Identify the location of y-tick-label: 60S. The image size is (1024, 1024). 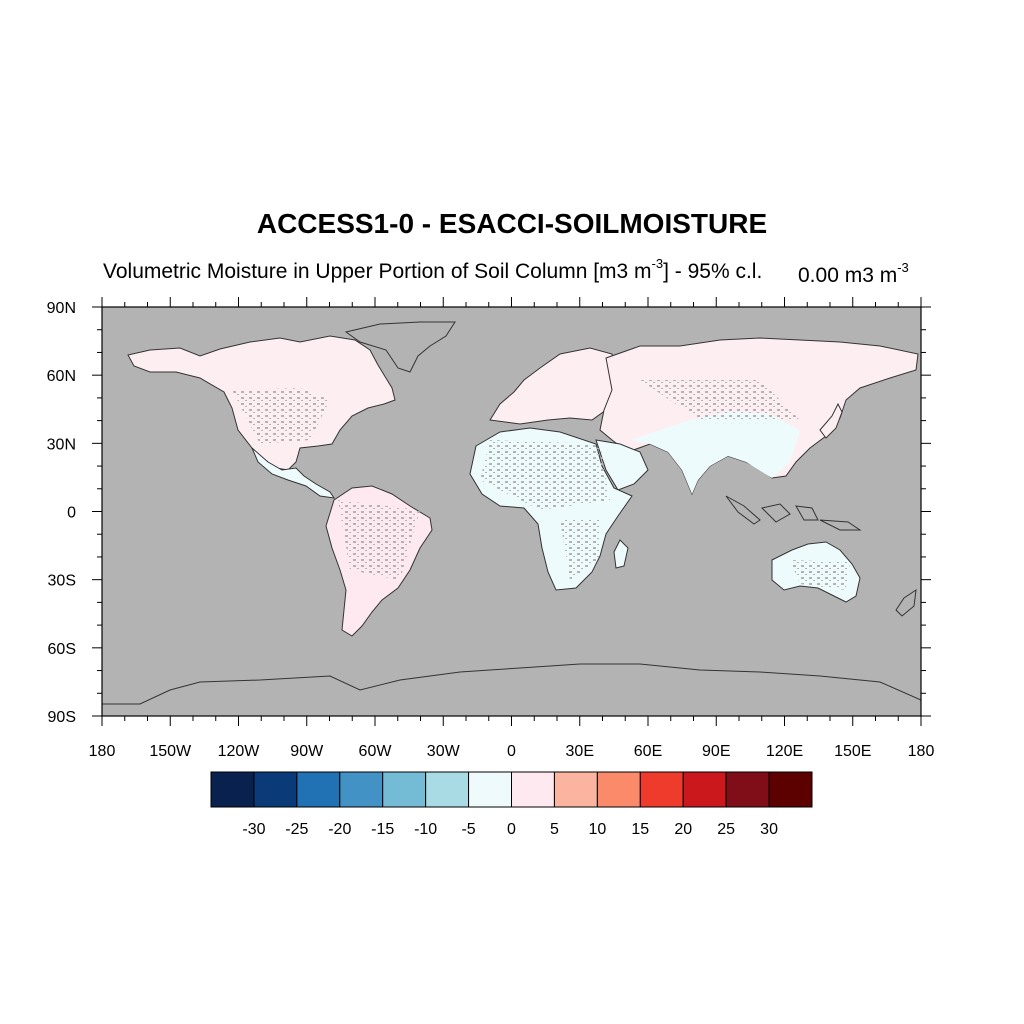
(62, 649).